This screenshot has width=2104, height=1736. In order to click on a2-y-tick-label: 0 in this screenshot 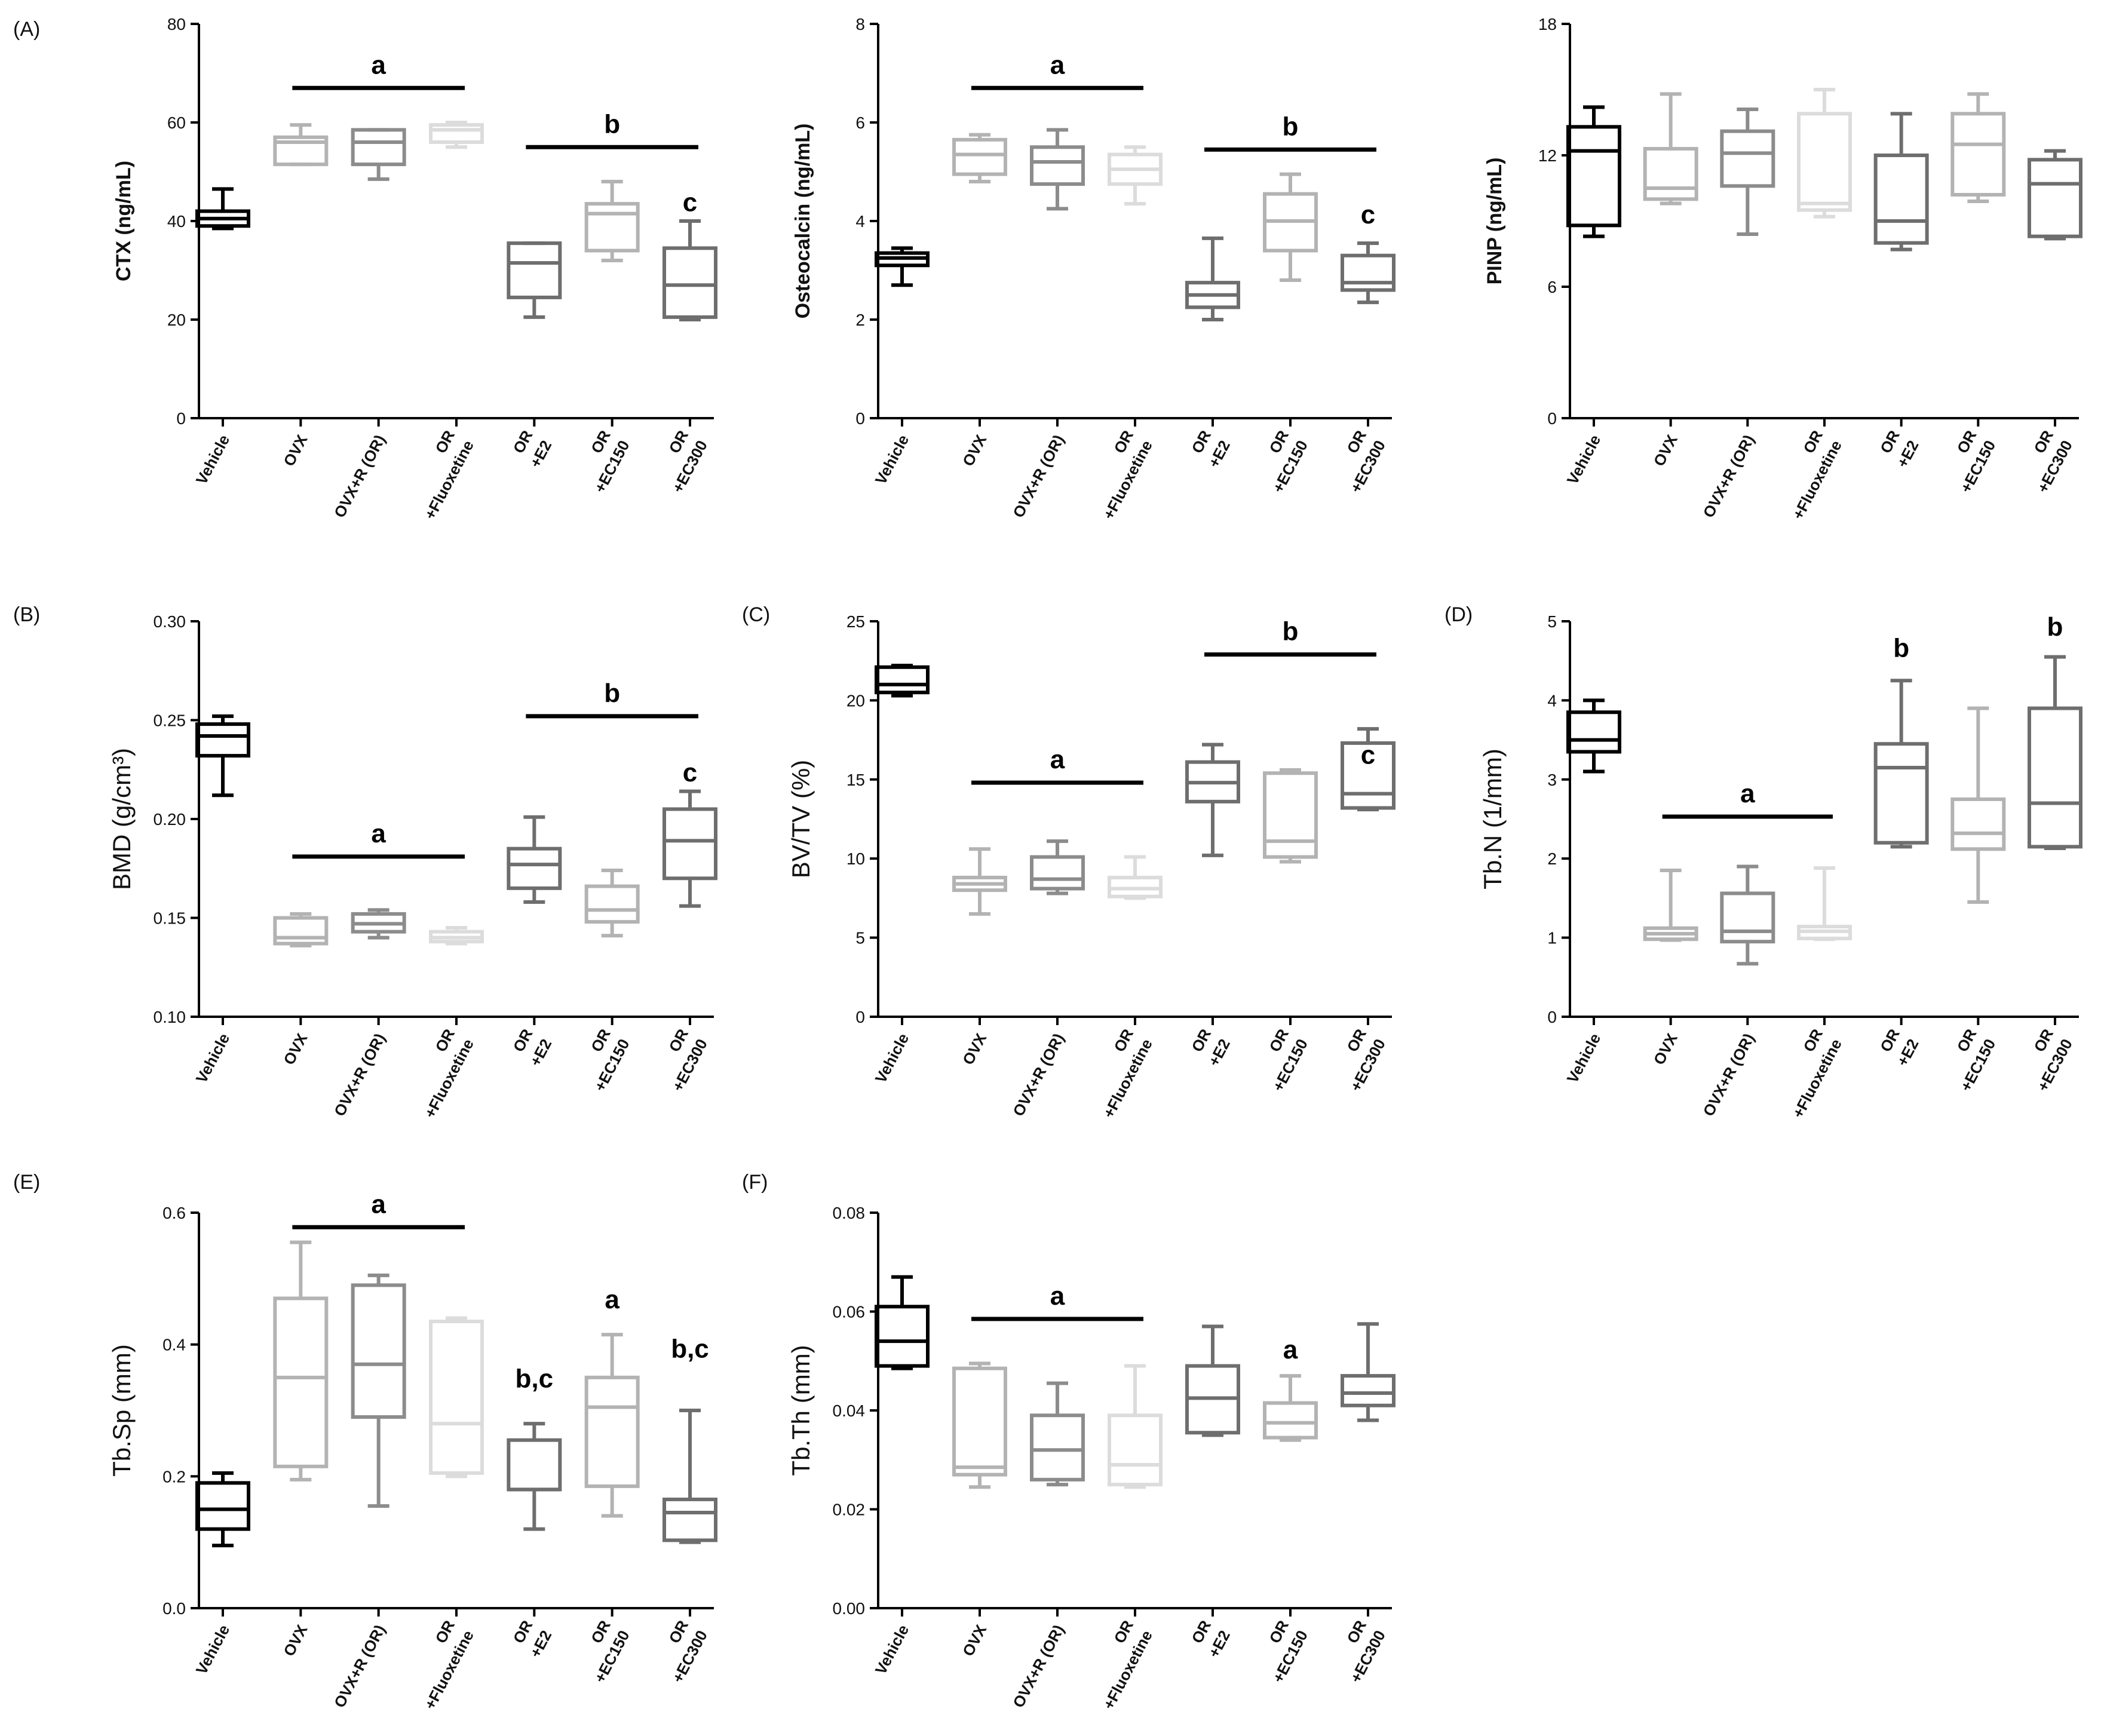, I will do `click(860, 418)`.